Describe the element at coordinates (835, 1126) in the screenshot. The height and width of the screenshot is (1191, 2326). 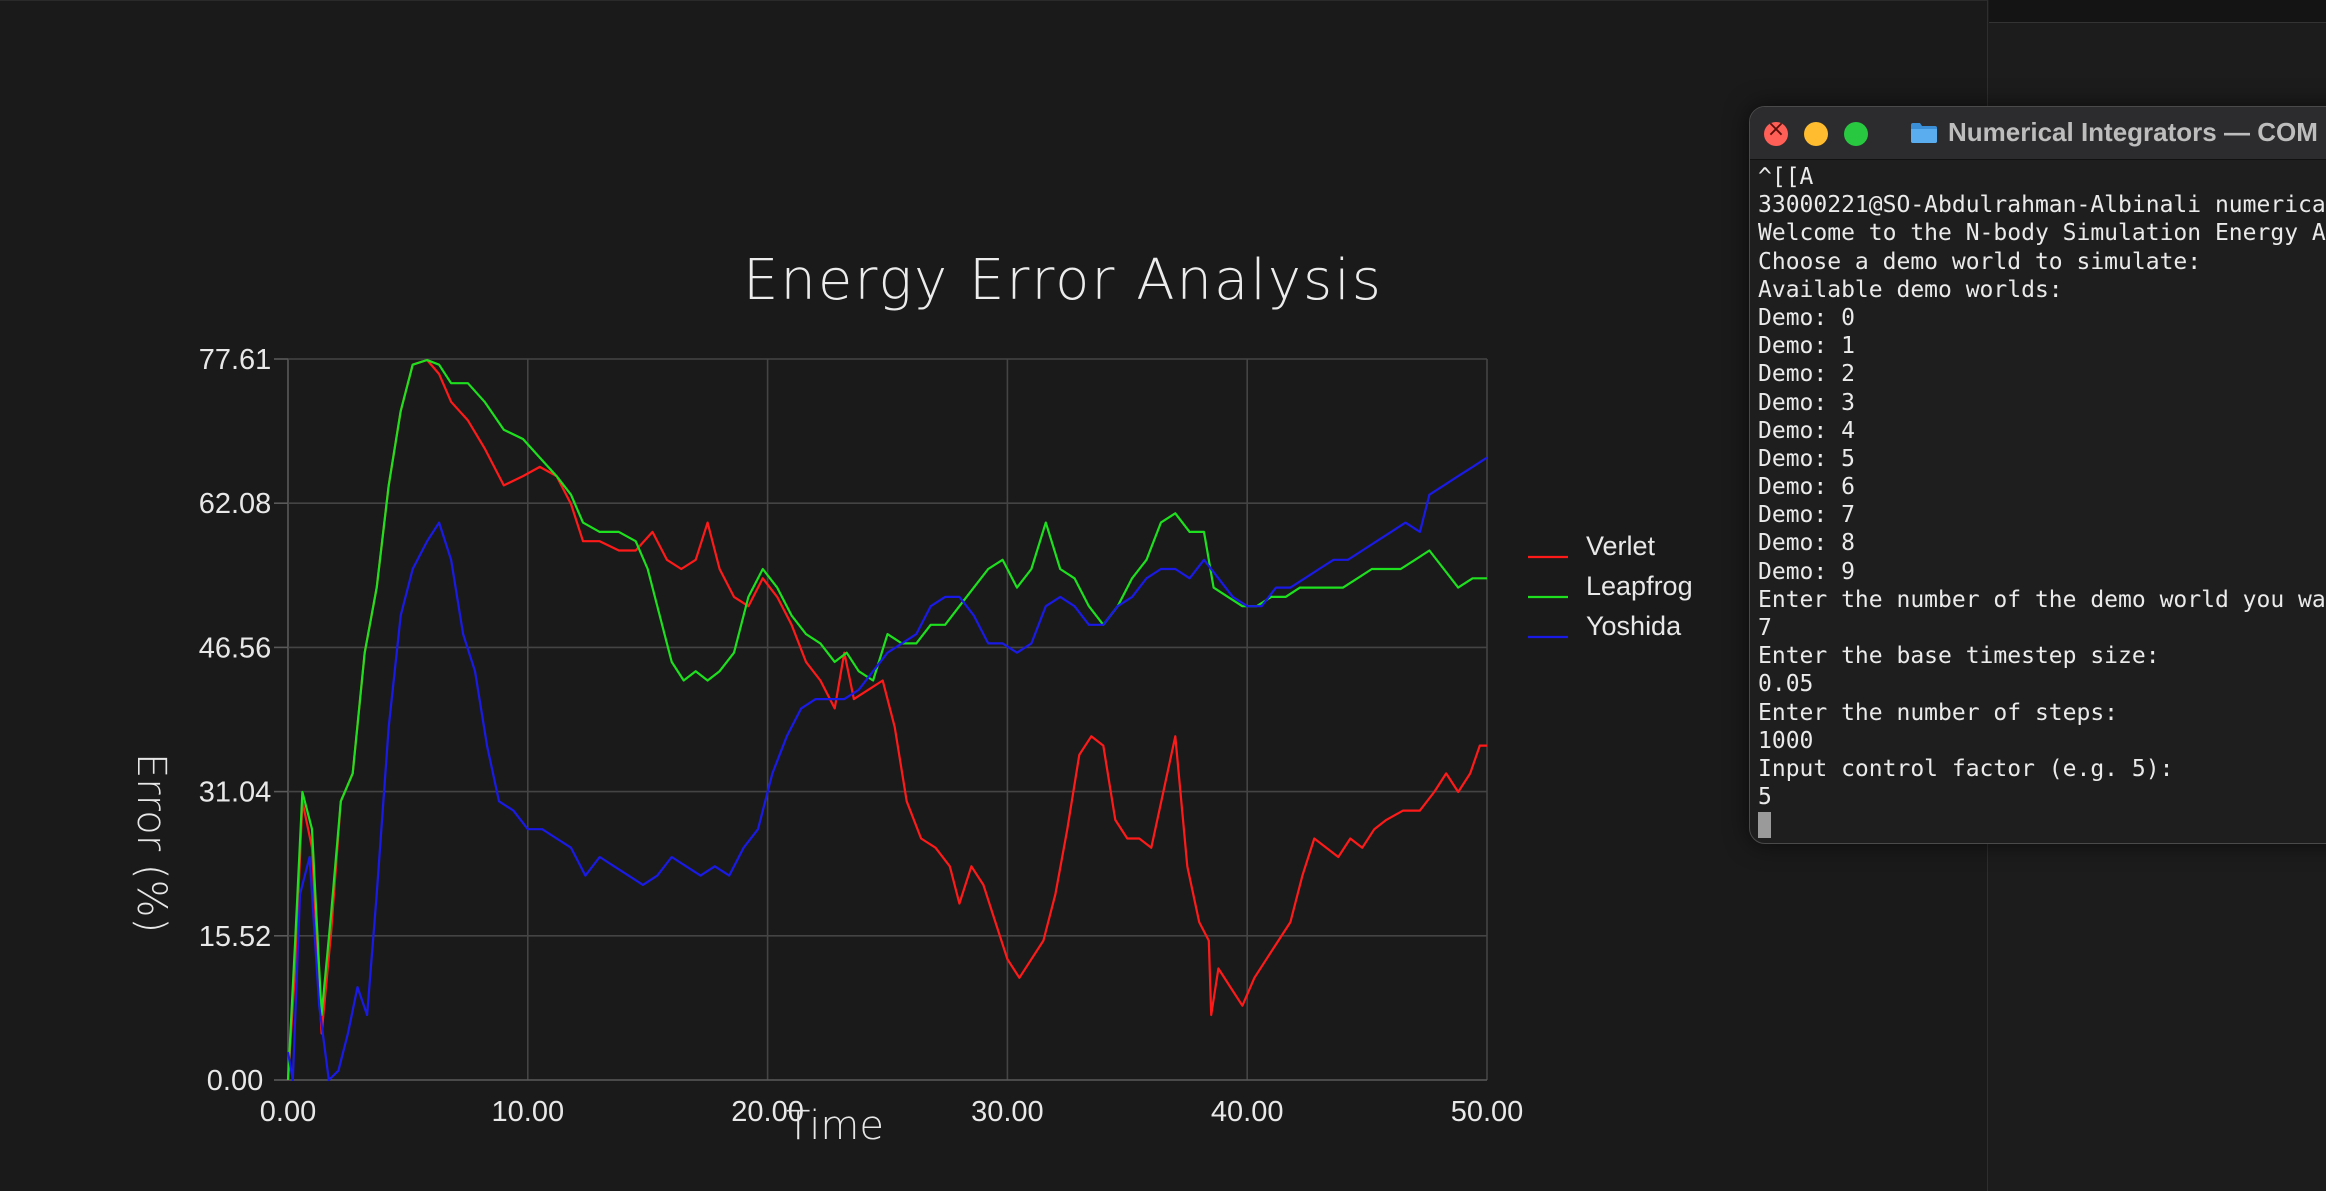
I see `x-axis-label: Time` at that location.